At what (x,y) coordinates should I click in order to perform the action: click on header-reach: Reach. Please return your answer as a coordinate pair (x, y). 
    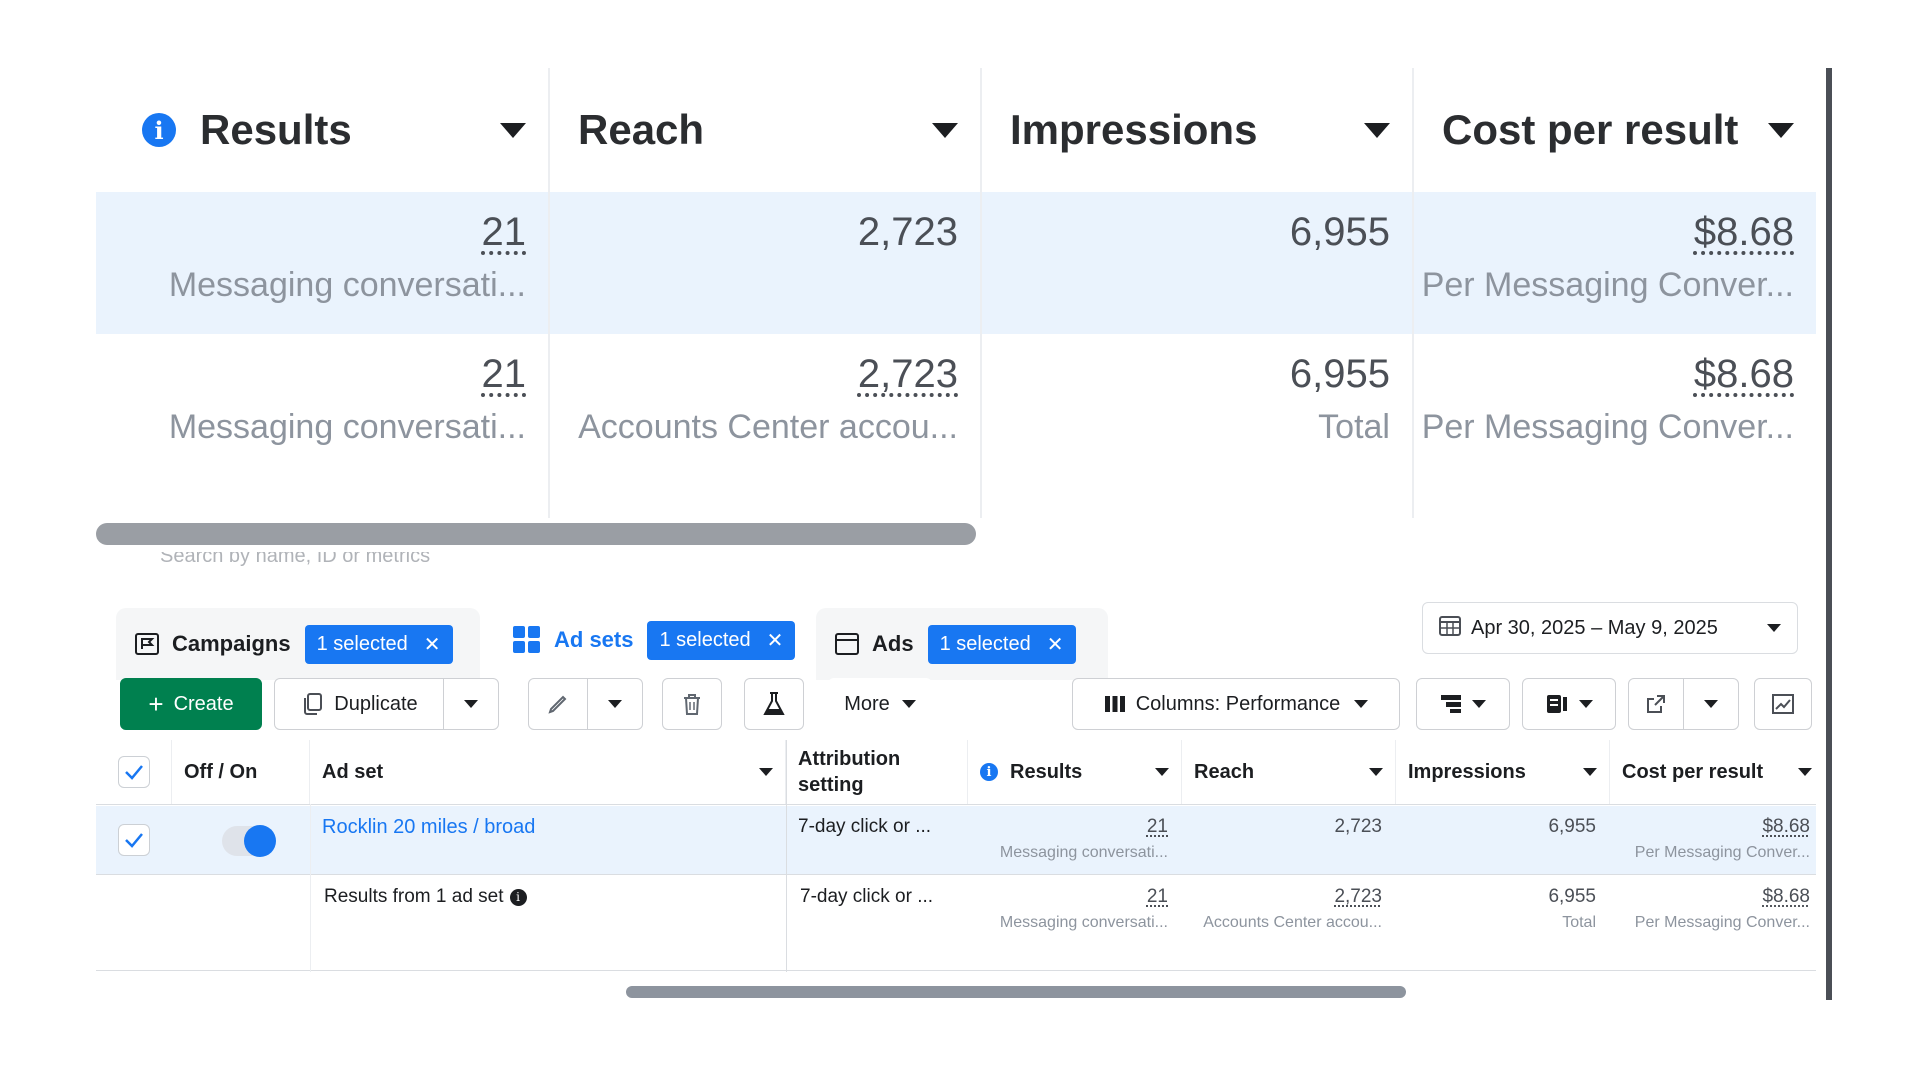
    Looking at the image, I should click on (1289, 772).